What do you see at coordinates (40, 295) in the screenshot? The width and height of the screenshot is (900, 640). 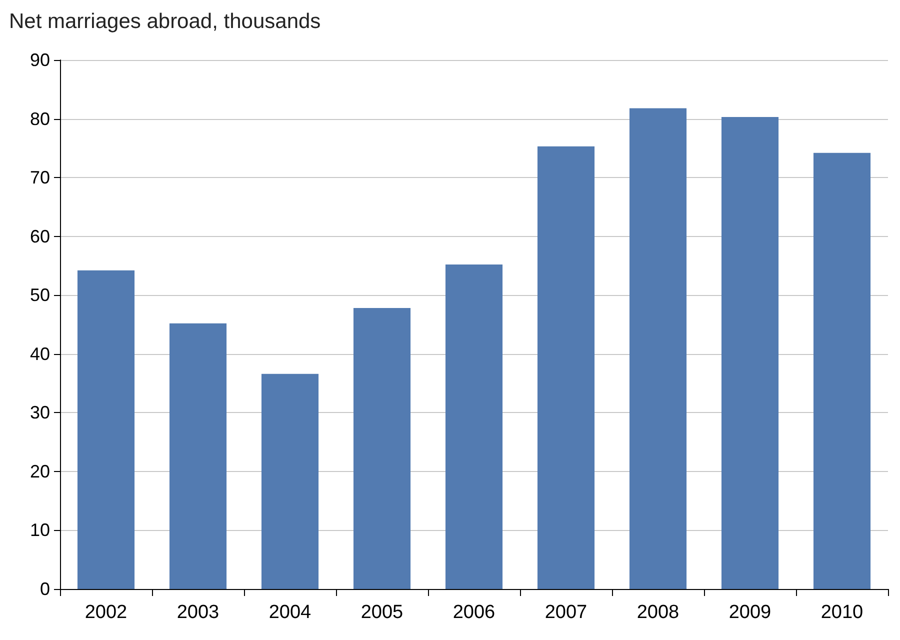 I see `y-tick-label: 50` at bounding box center [40, 295].